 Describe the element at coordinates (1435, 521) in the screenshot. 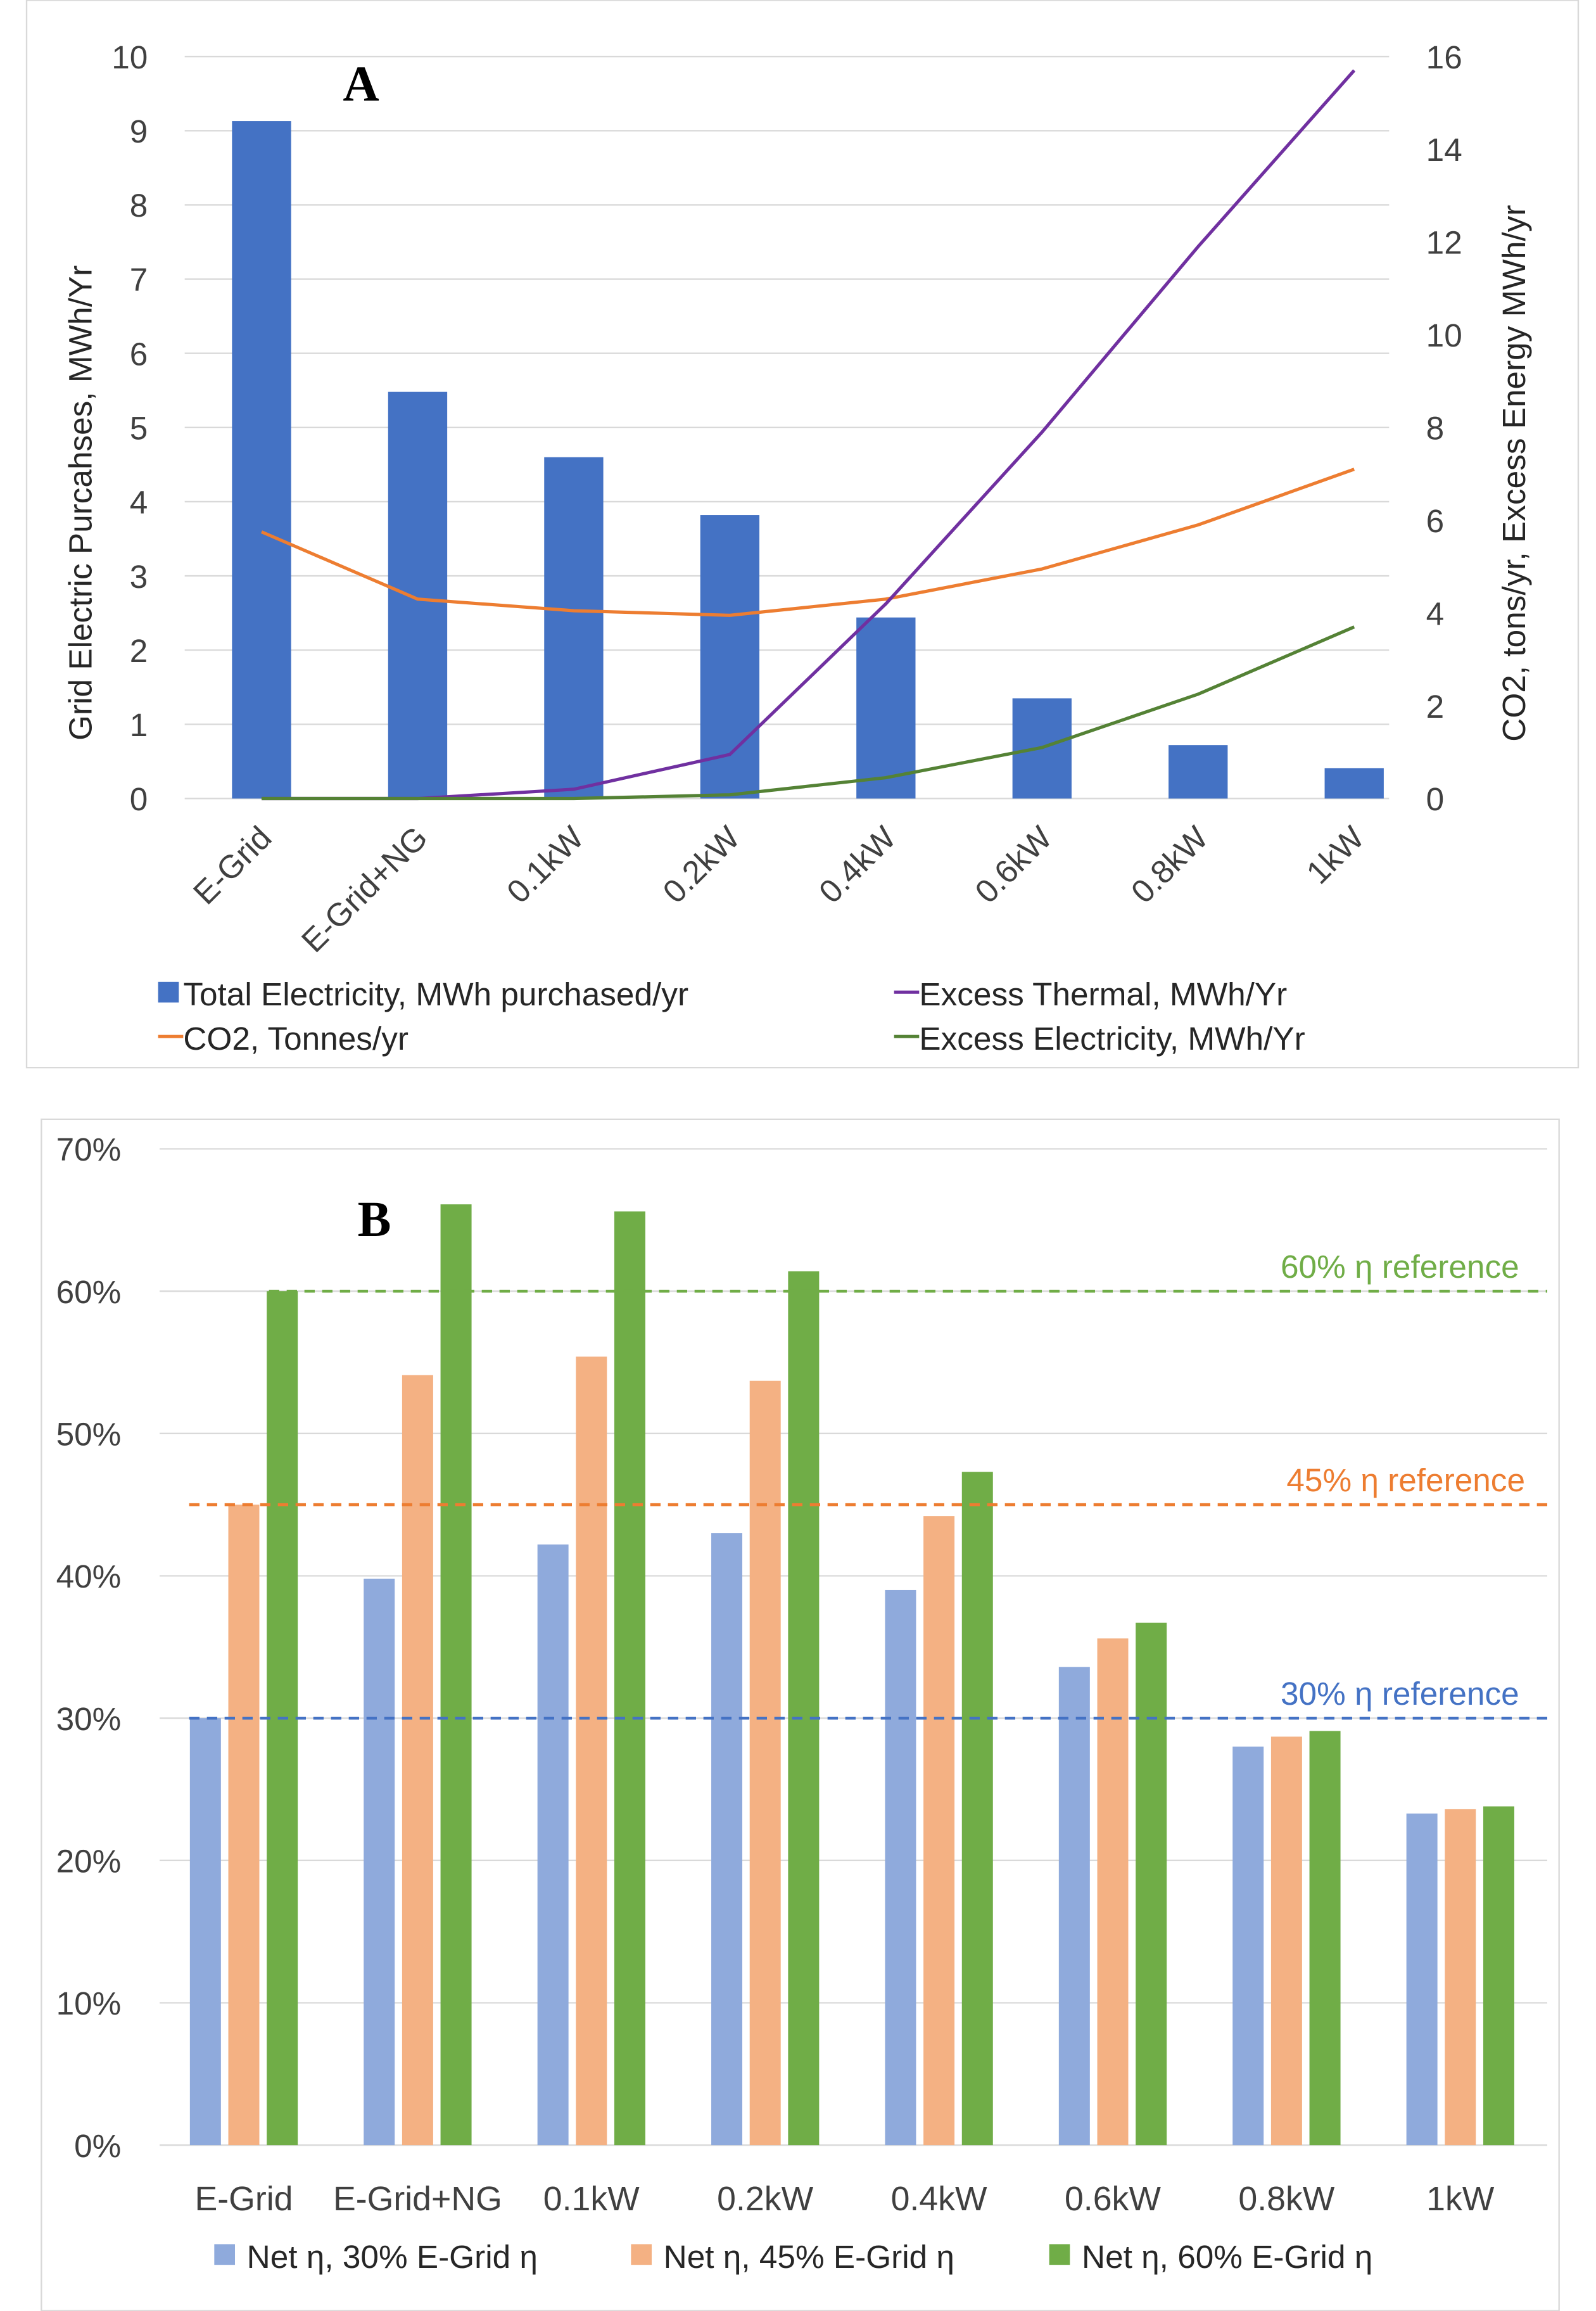

I see `y2-tick-label: 6` at that location.